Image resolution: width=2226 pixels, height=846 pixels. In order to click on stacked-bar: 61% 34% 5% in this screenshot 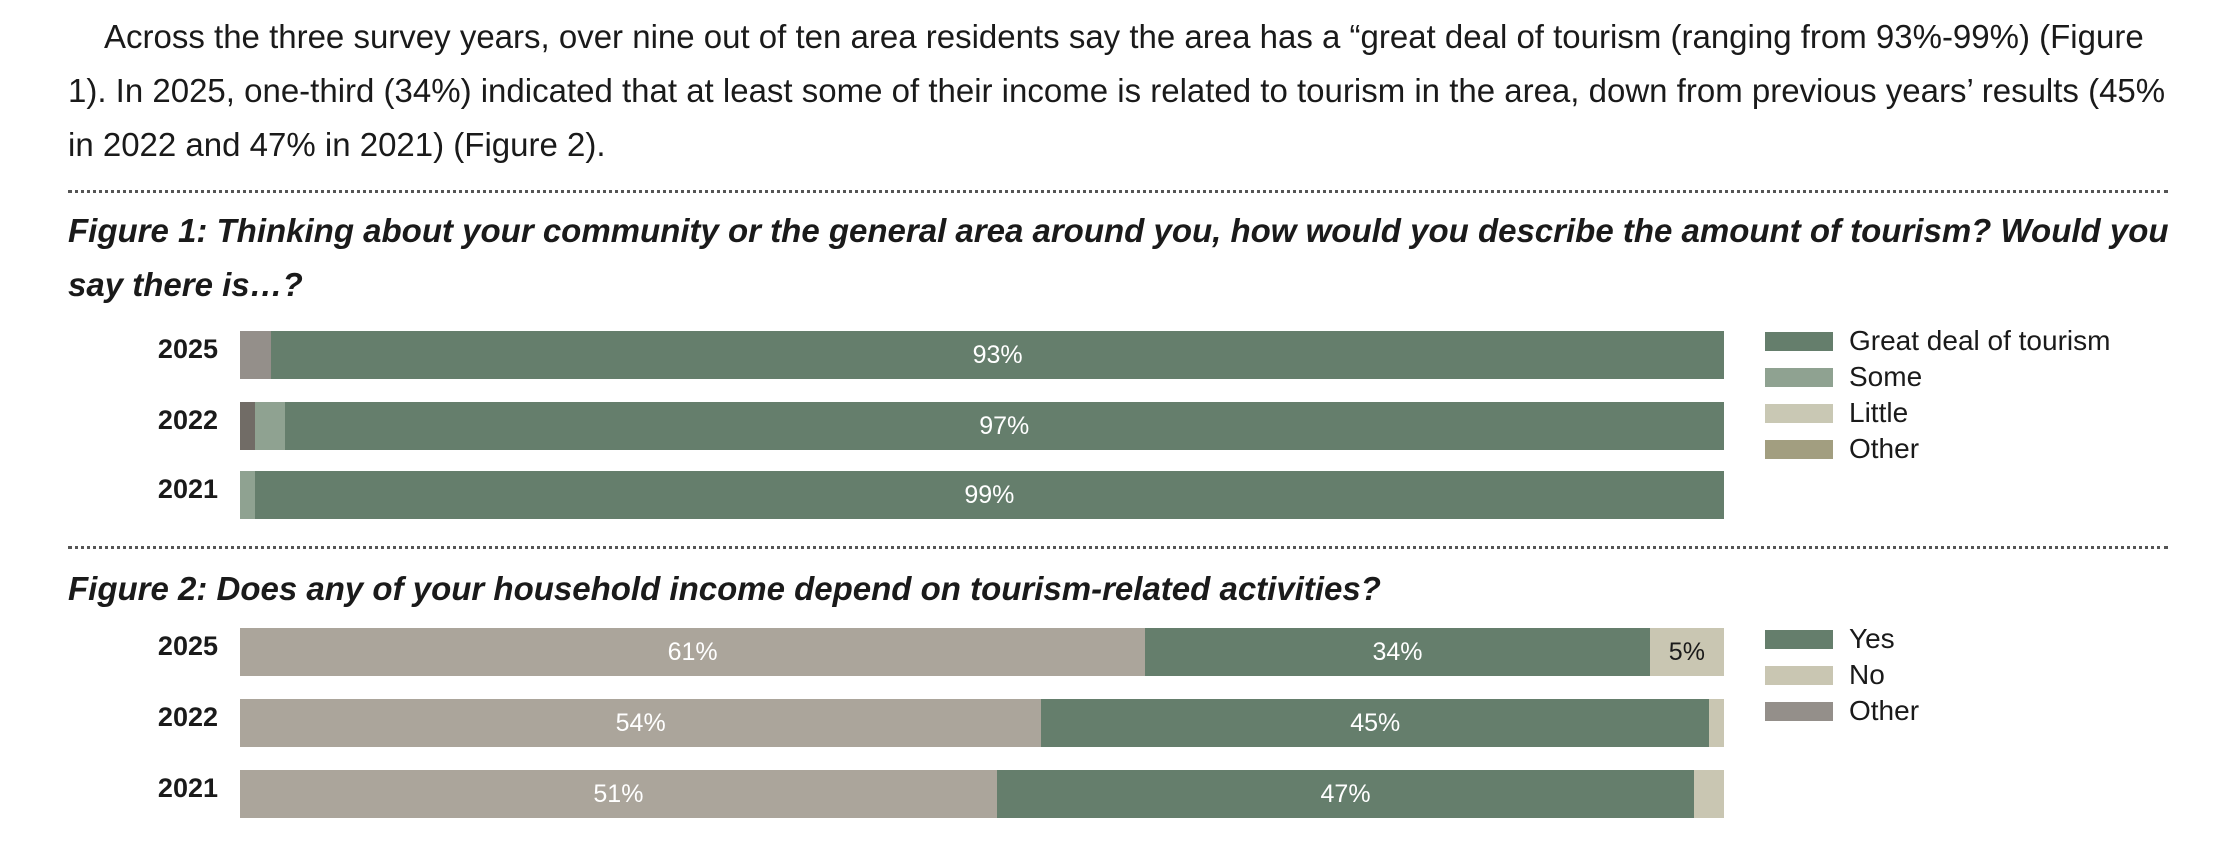, I will do `click(982, 652)`.